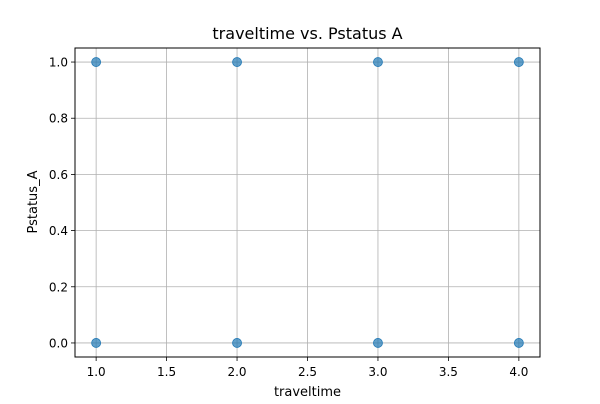 The width and height of the screenshot is (600, 404). I want to click on chart-title: traveltime vs. Pstatus A, so click(307, 33).